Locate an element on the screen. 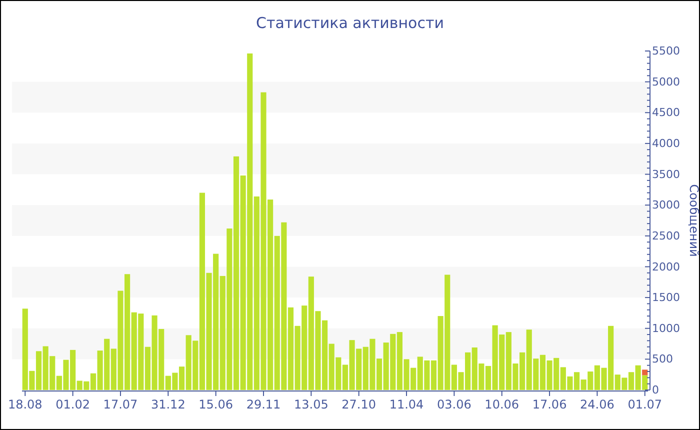 This screenshot has width=700, height=430. x-tick-label: 01.02 is located at coordinates (73, 404).